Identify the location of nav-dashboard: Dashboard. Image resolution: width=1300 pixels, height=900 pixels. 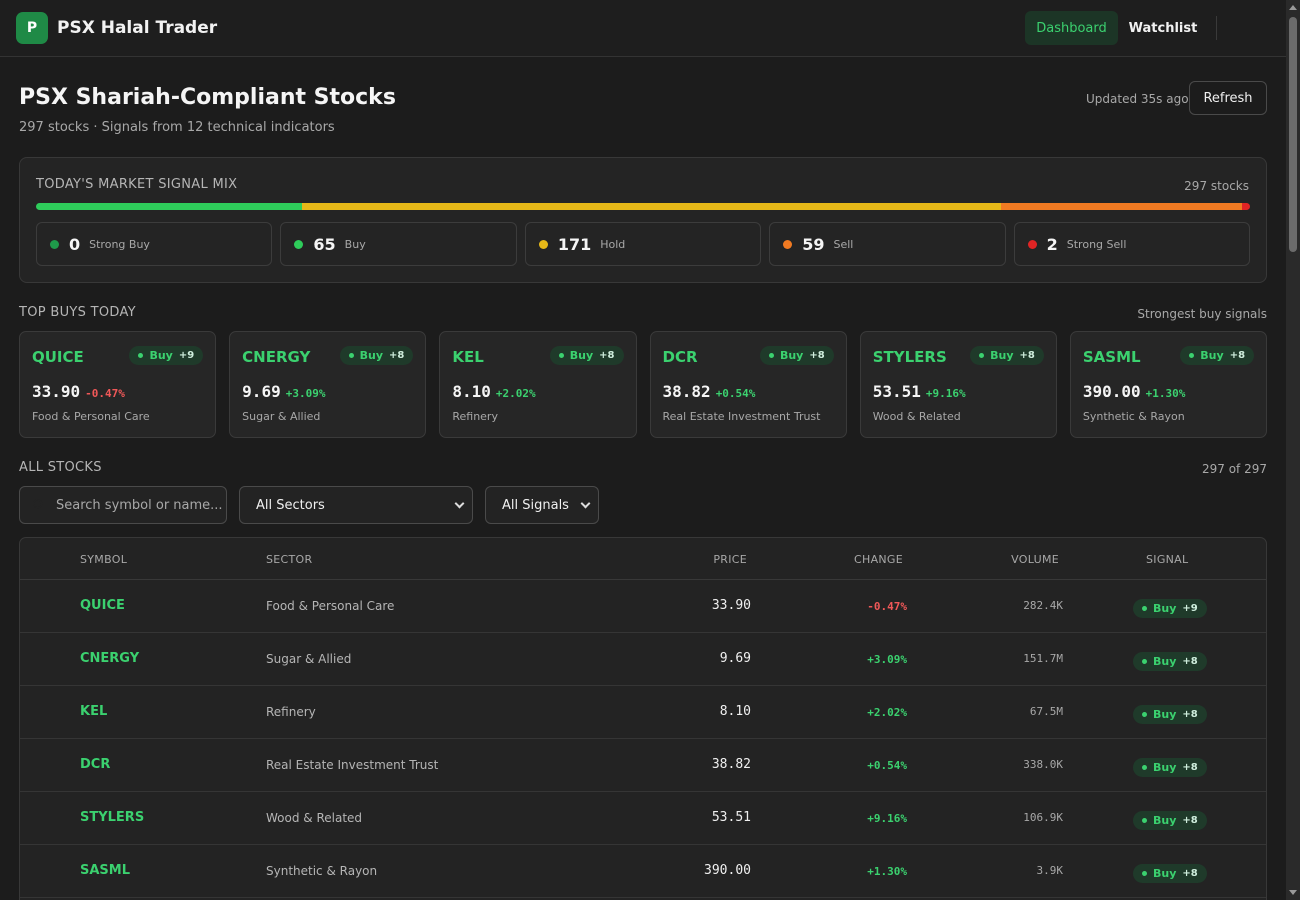
(1071, 28).